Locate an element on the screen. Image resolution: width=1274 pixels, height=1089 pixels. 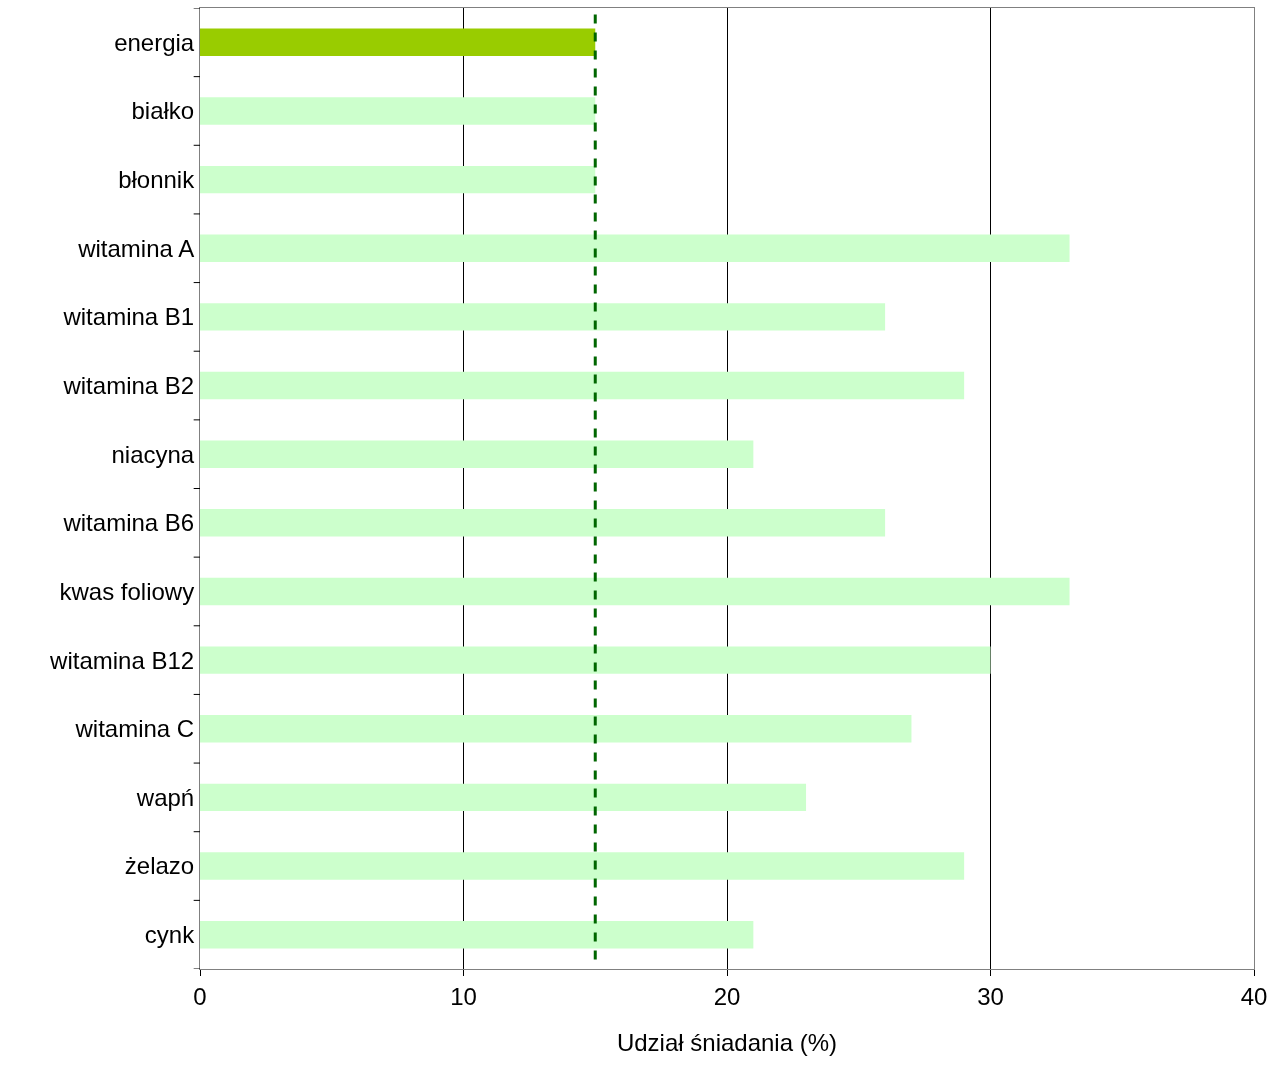
y-tick-label: witamina B2 is located at coordinates (128, 385).